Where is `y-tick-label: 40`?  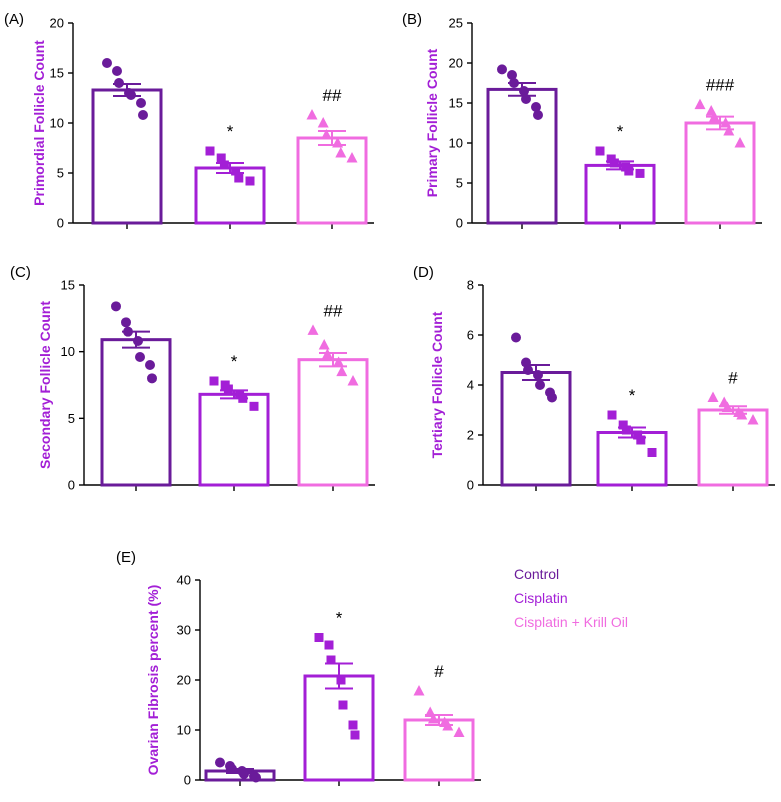
y-tick-label: 40 is located at coordinates (184, 580).